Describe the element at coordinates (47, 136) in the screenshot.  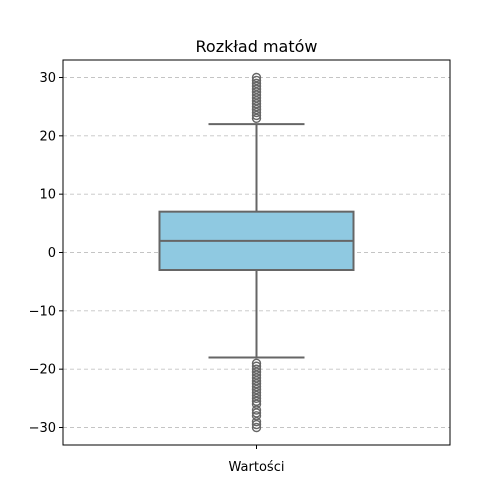
I see `y-tick-label: 20` at that location.